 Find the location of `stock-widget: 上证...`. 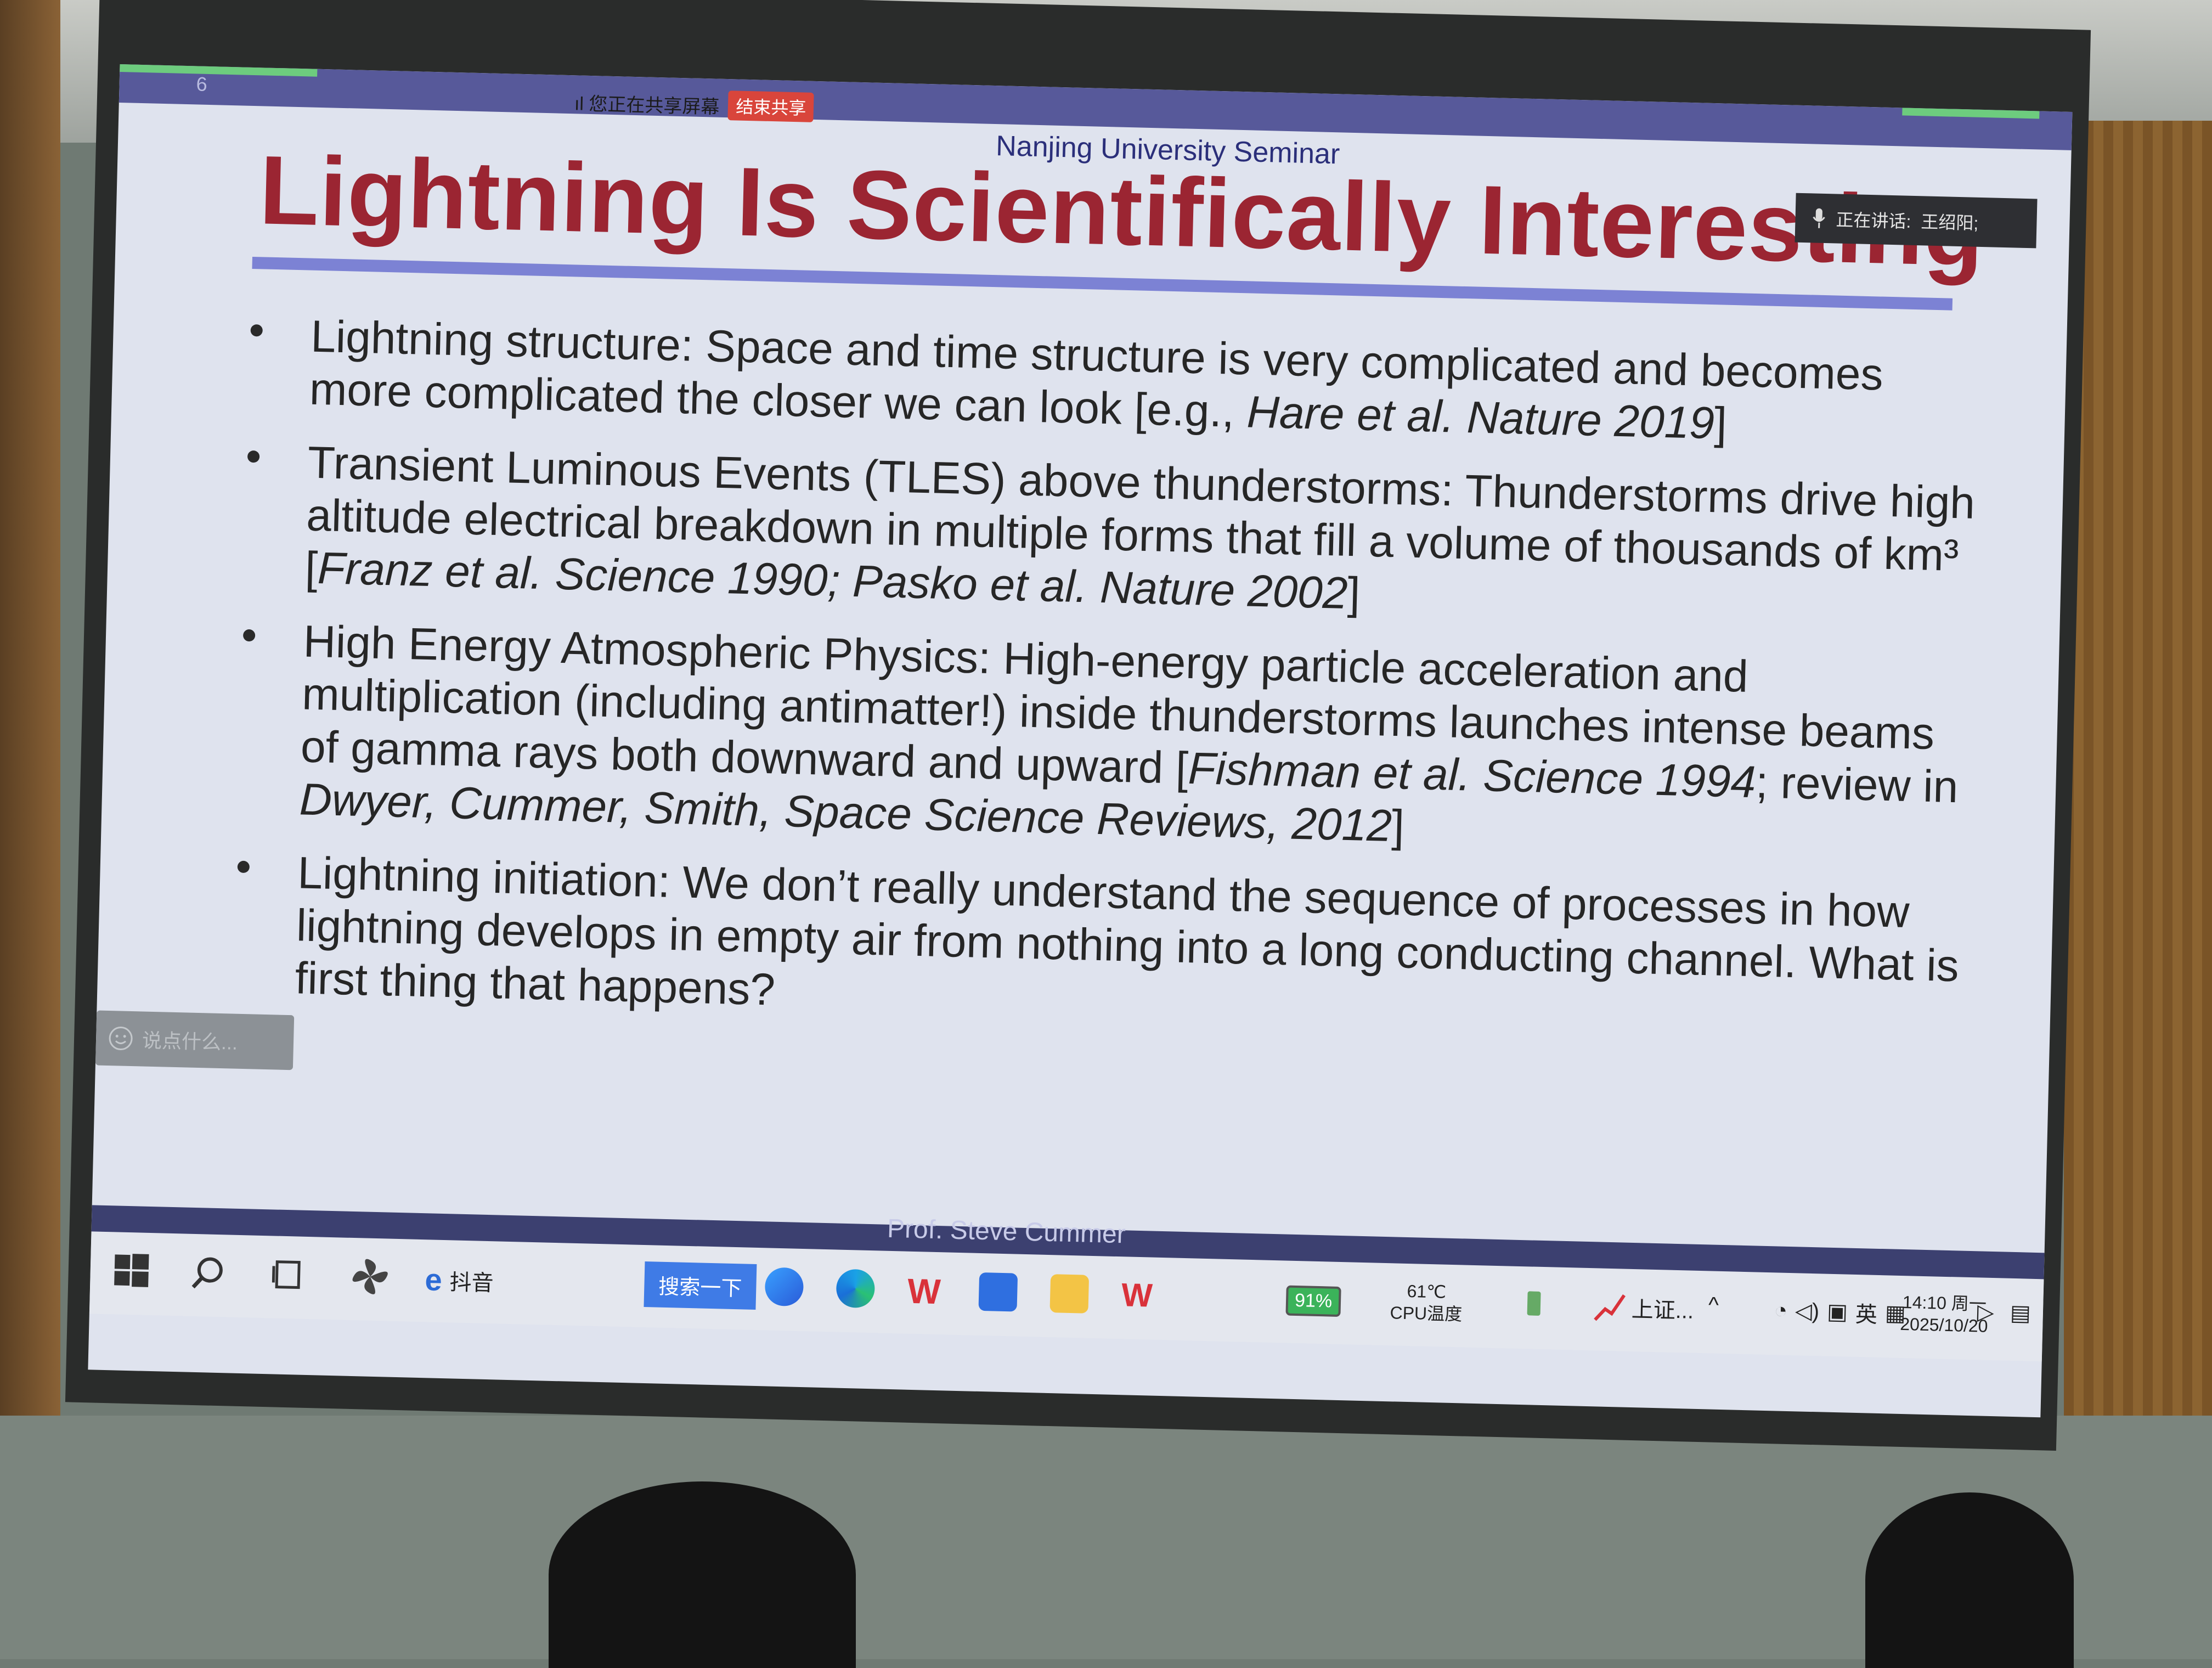

stock-widget: 上证... is located at coordinates (1644, 1307).